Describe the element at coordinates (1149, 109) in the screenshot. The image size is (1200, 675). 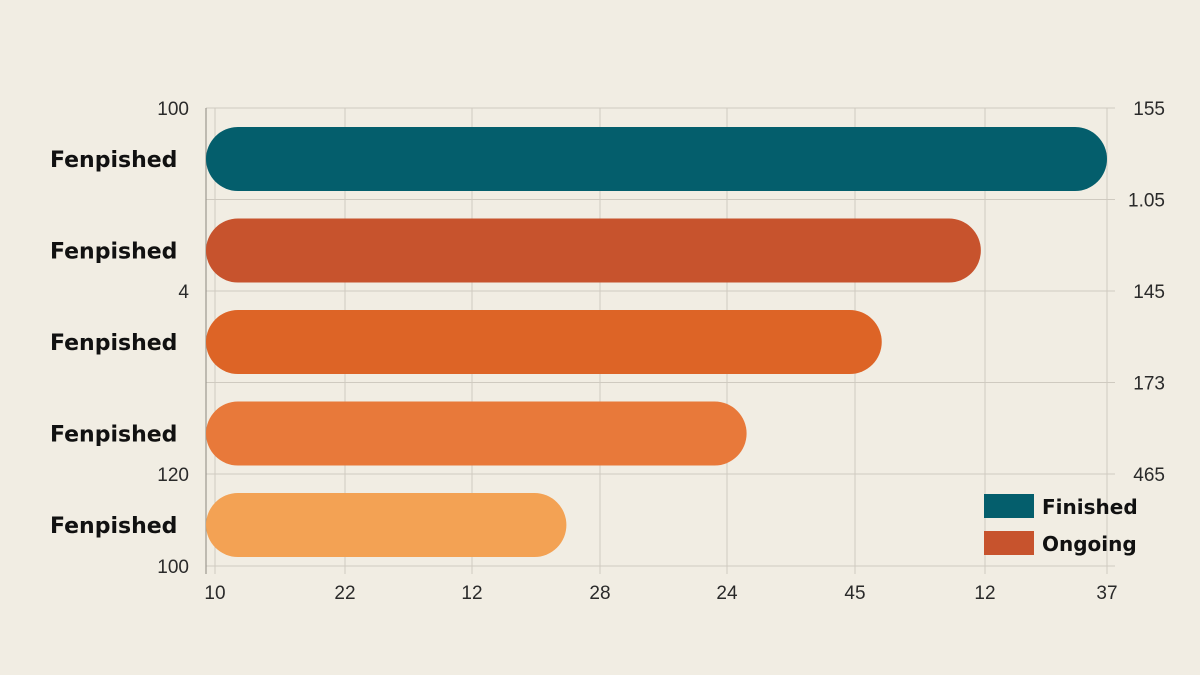
I see `right-tick-label: 155` at that location.